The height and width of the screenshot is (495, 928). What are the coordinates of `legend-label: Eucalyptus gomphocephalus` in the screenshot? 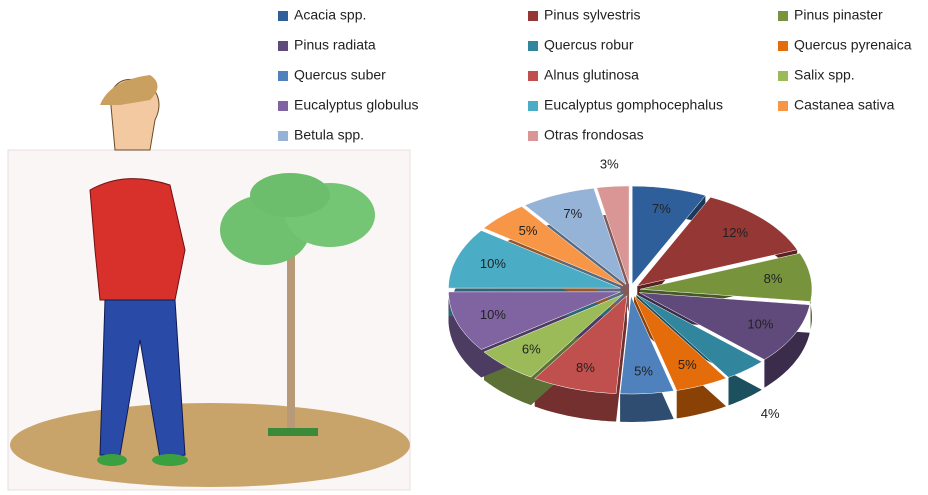 It's located at (633, 105).